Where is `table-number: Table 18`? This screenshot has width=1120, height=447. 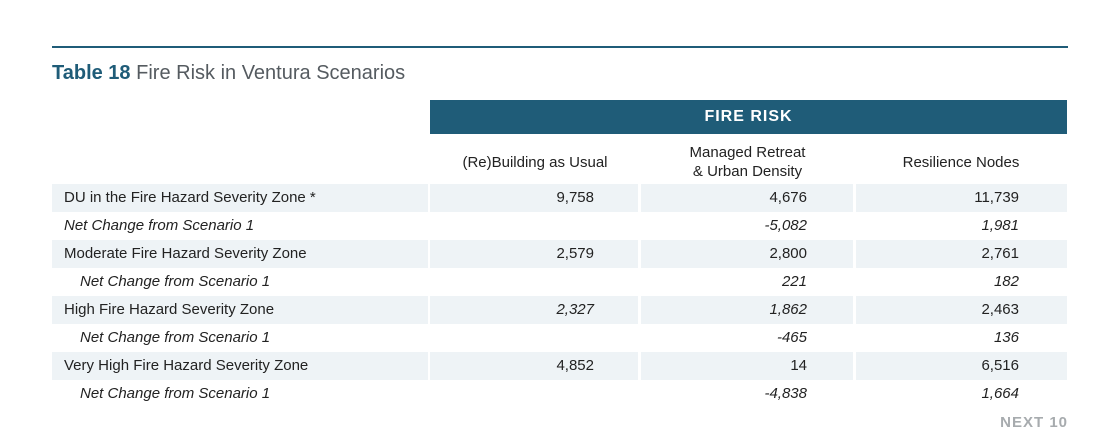
table-number: Table 18 is located at coordinates (91, 73).